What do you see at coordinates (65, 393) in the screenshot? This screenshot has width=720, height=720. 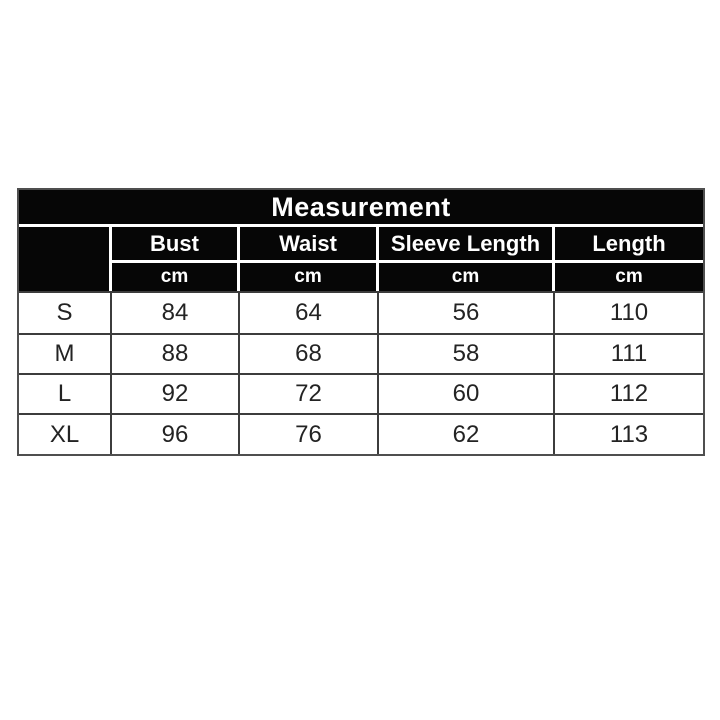 I see `size-label: L` at bounding box center [65, 393].